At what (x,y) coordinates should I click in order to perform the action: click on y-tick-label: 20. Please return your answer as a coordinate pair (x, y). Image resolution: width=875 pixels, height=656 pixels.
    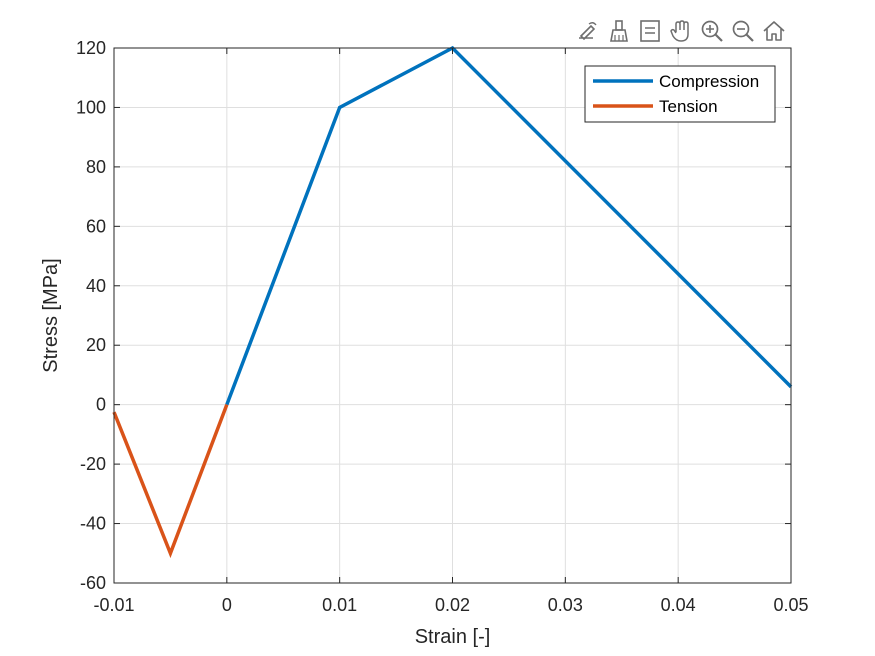
    Looking at the image, I should click on (96, 345).